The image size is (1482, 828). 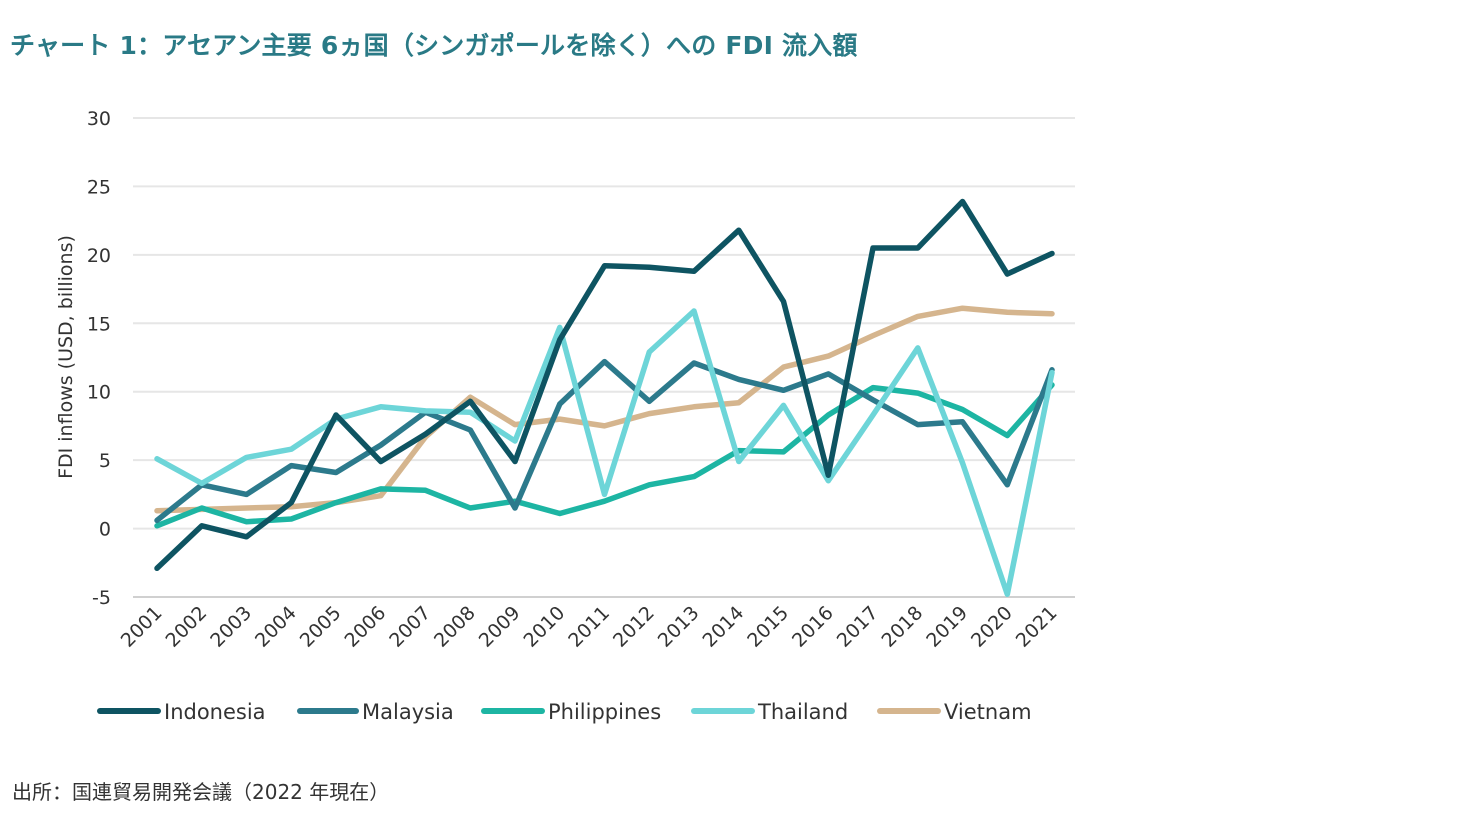 I want to click on x-tick-label: 2003, so click(x=231, y=627).